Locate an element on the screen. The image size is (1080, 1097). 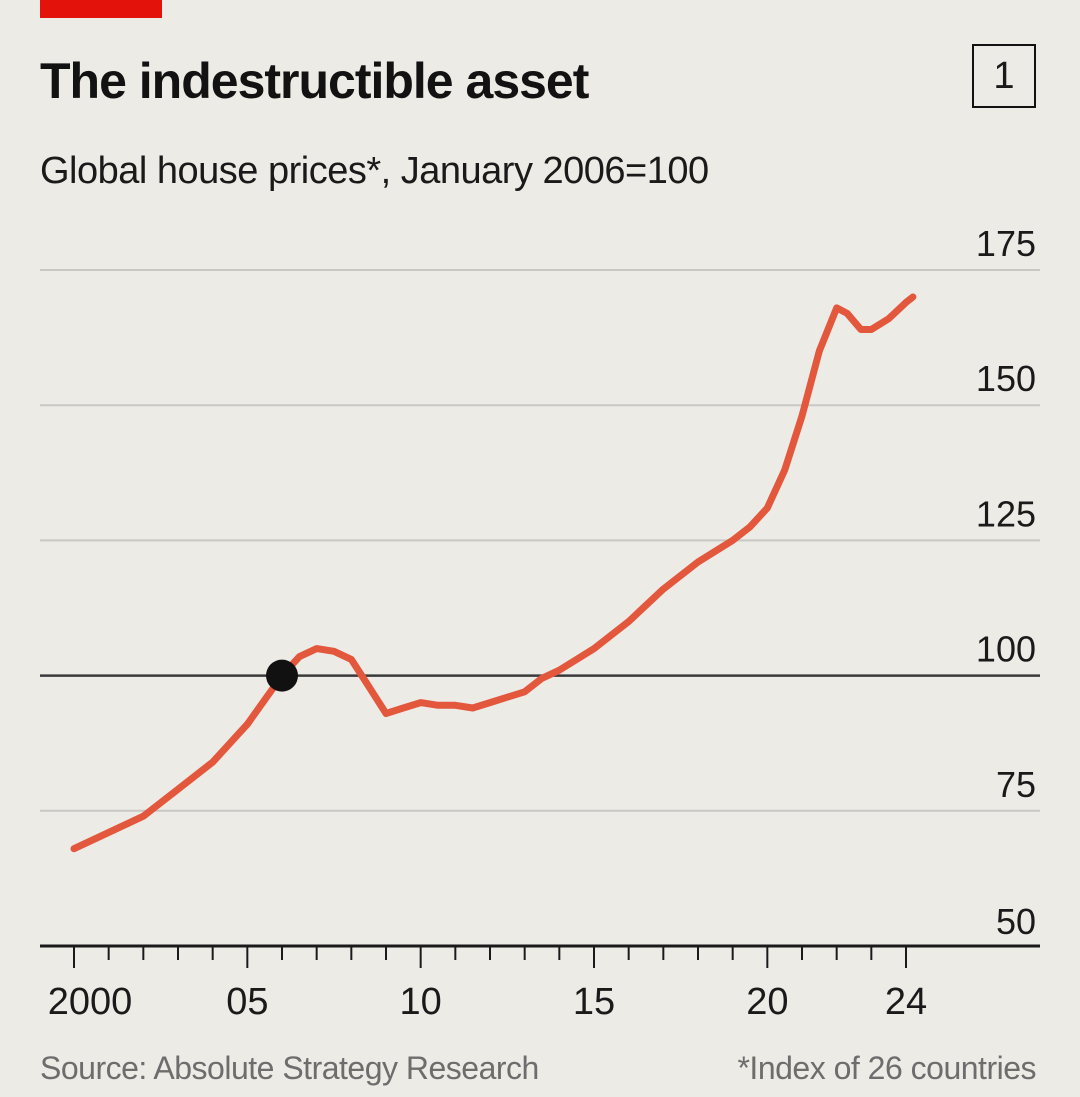
x-tick-label: 20 is located at coordinates (767, 1002).